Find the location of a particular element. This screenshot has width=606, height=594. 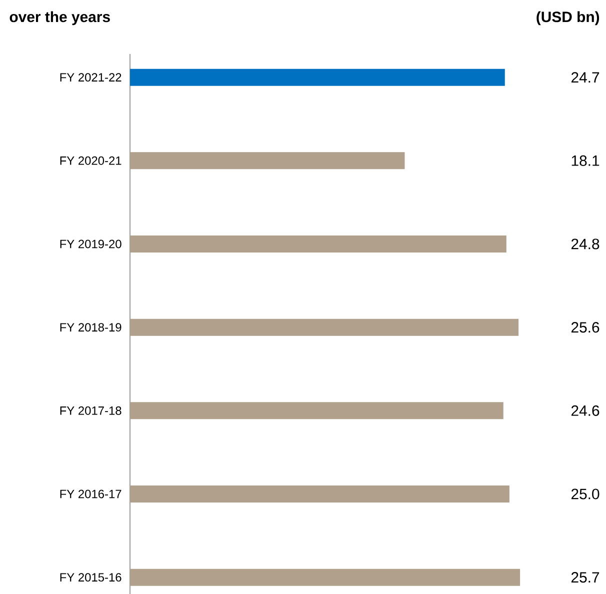

data-label: 25.0 is located at coordinates (585, 494).